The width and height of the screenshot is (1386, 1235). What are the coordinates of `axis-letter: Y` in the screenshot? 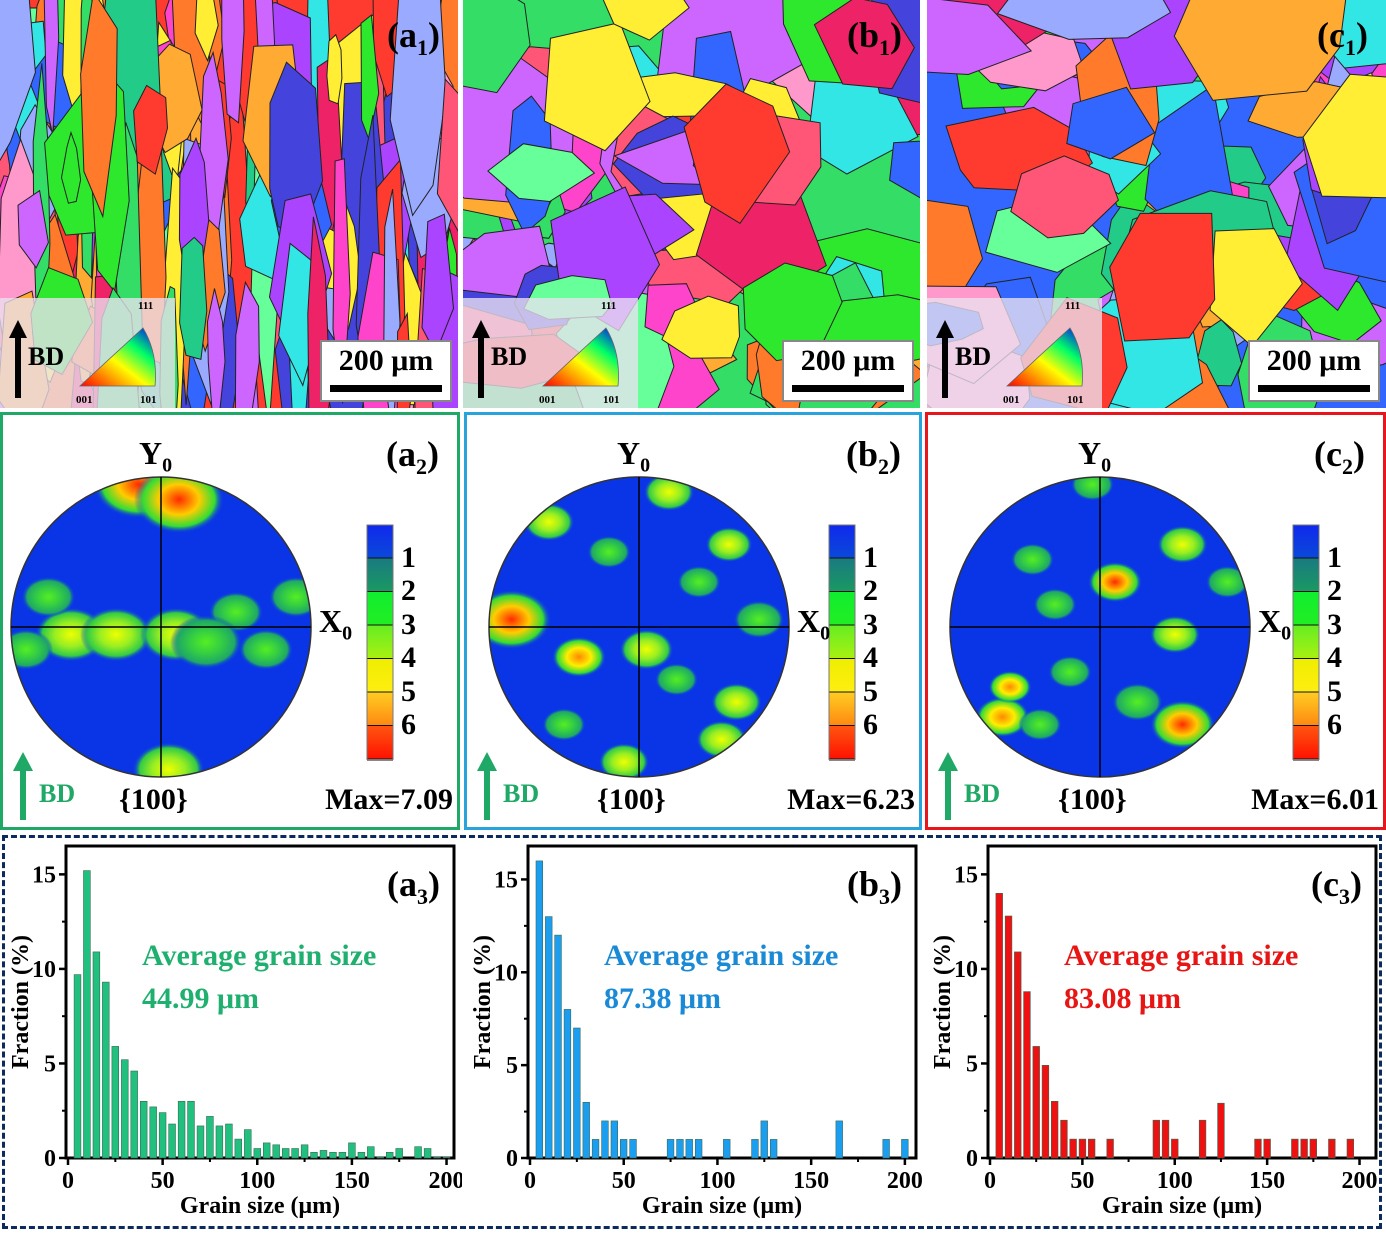 It's located at (1089, 453).